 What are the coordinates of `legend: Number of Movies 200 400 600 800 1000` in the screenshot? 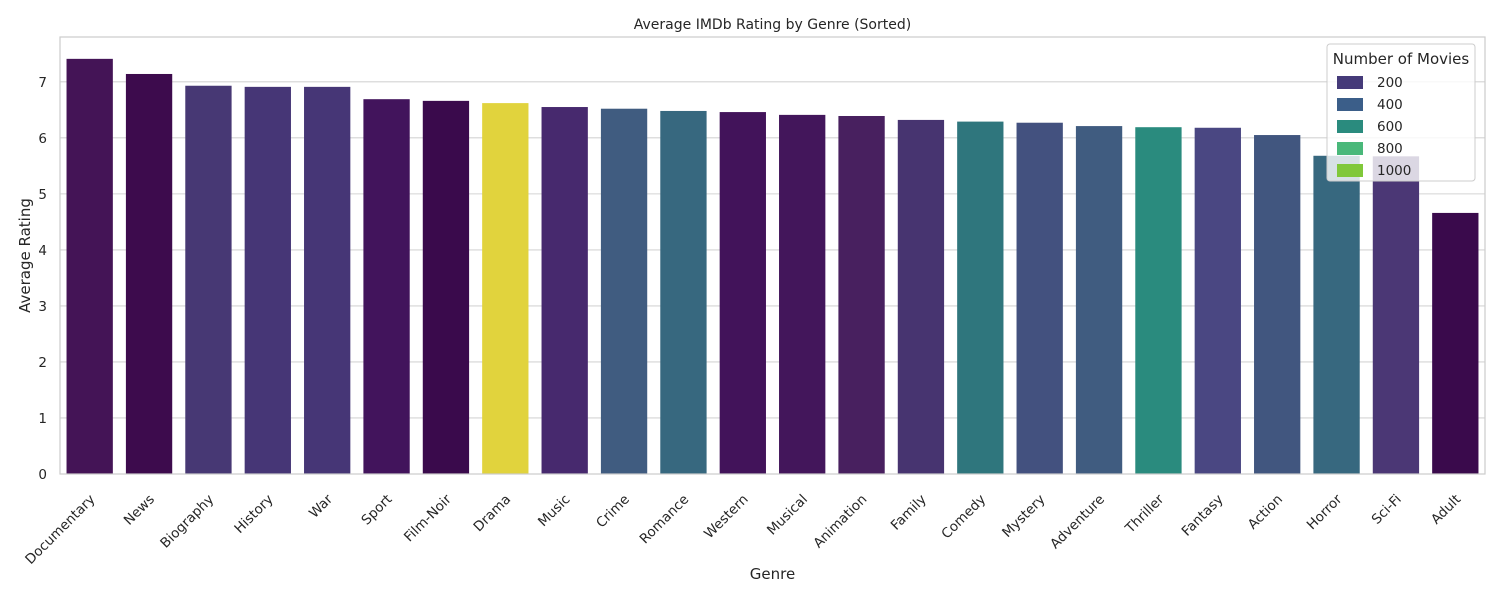 It's located at (1401, 112).